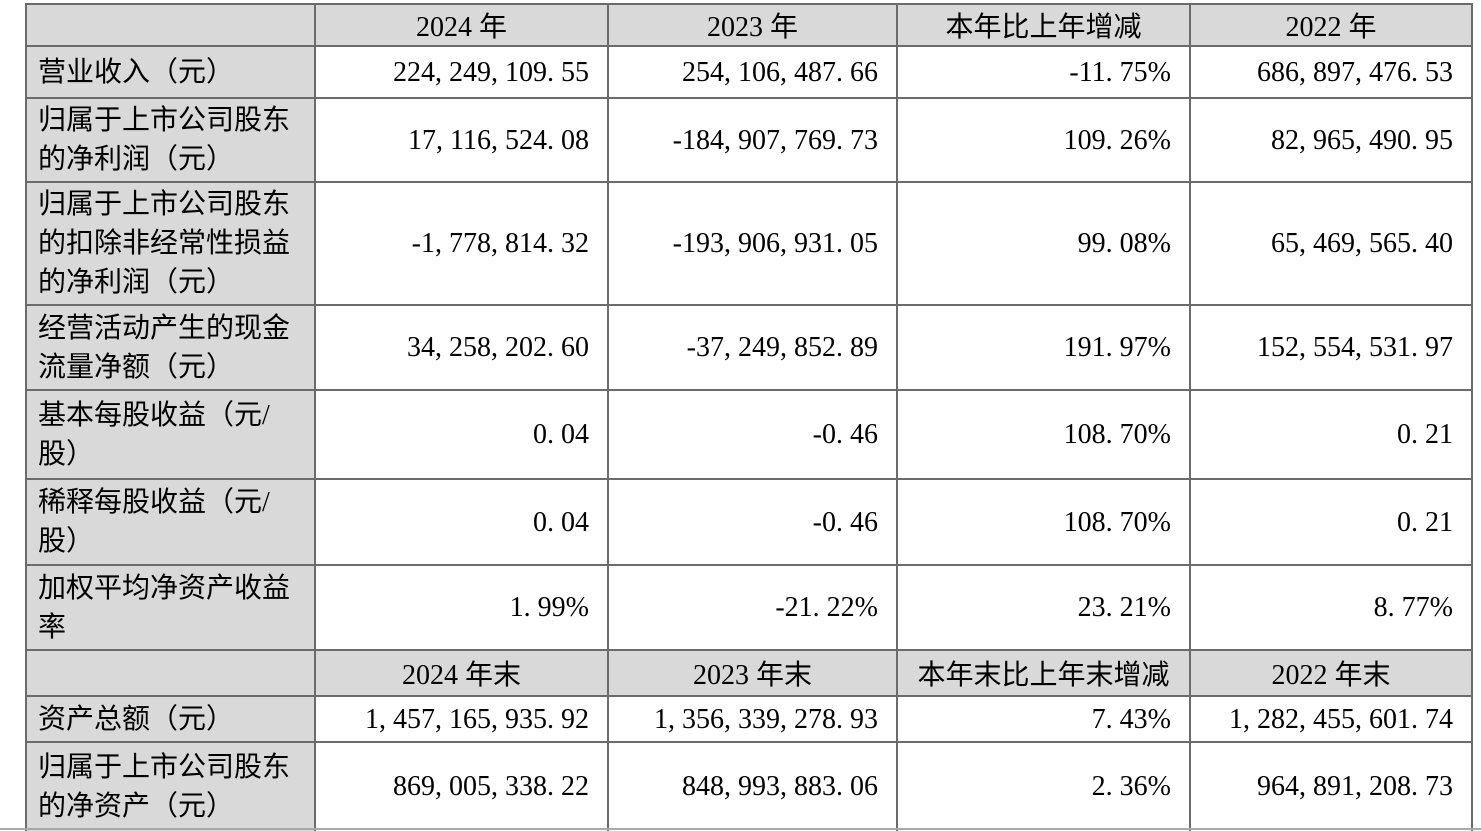 Image resolution: width=1481 pixels, height=831 pixels. Describe the element at coordinates (461, 786) in the screenshot. I see `cell-2024: 869, 005, 338. 22` at that location.